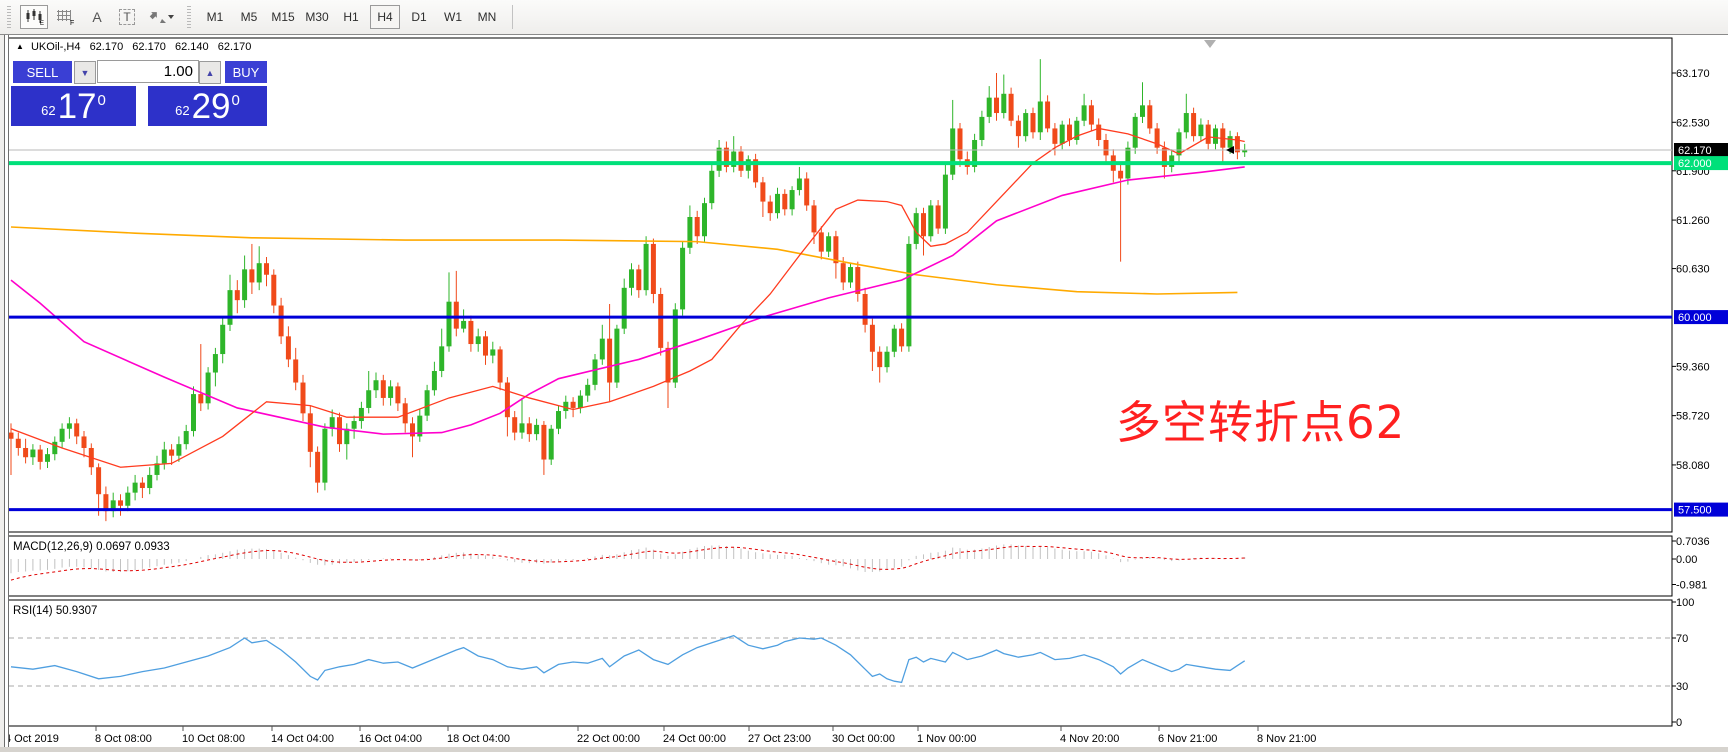 The width and height of the screenshot is (1728, 752). Describe the element at coordinates (148, 71) in the screenshot. I see `volume-input` at that location.